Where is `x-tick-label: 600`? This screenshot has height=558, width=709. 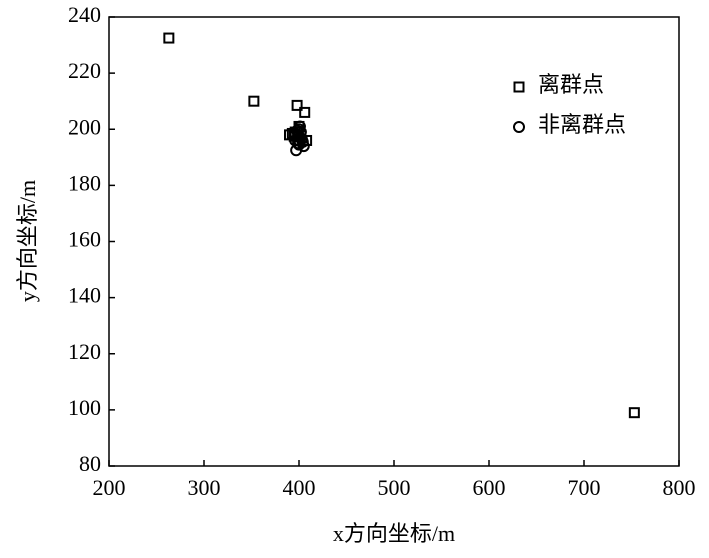
x-tick-label: 600 is located at coordinates (489, 487).